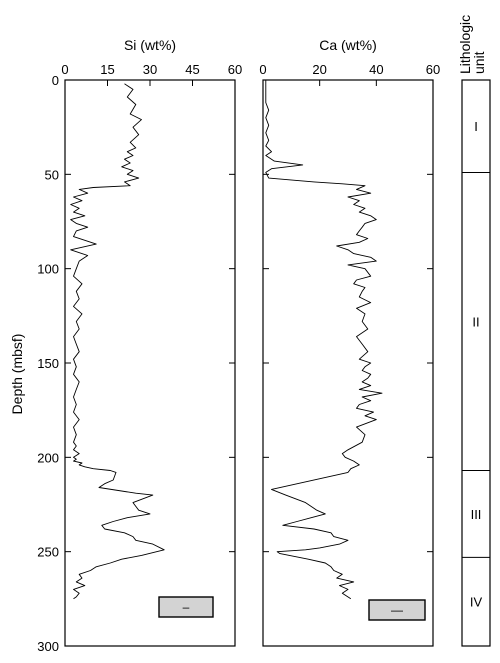 The width and height of the screenshot is (500, 663). Describe the element at coordinates (476, 126) in the screenshot. I see `lithologic-unit-label: I` at that location.